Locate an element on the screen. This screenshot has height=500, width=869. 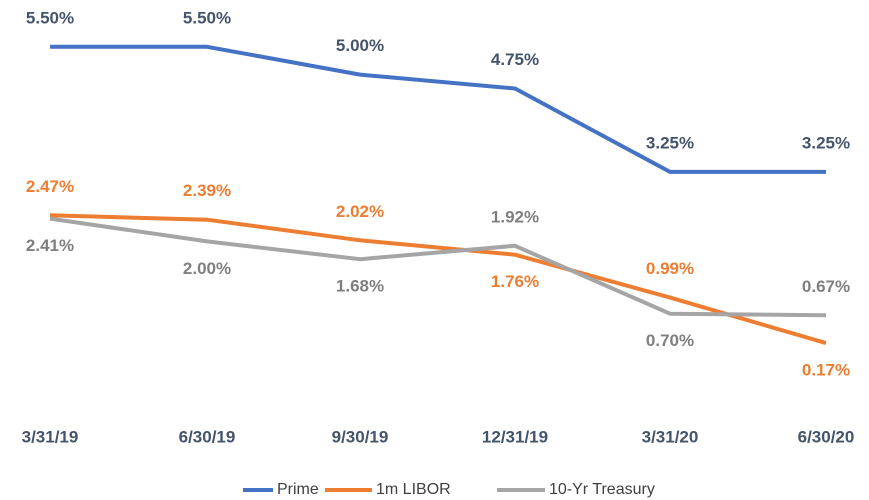
data-label: 0.70% is located at coordinates (670, 340).